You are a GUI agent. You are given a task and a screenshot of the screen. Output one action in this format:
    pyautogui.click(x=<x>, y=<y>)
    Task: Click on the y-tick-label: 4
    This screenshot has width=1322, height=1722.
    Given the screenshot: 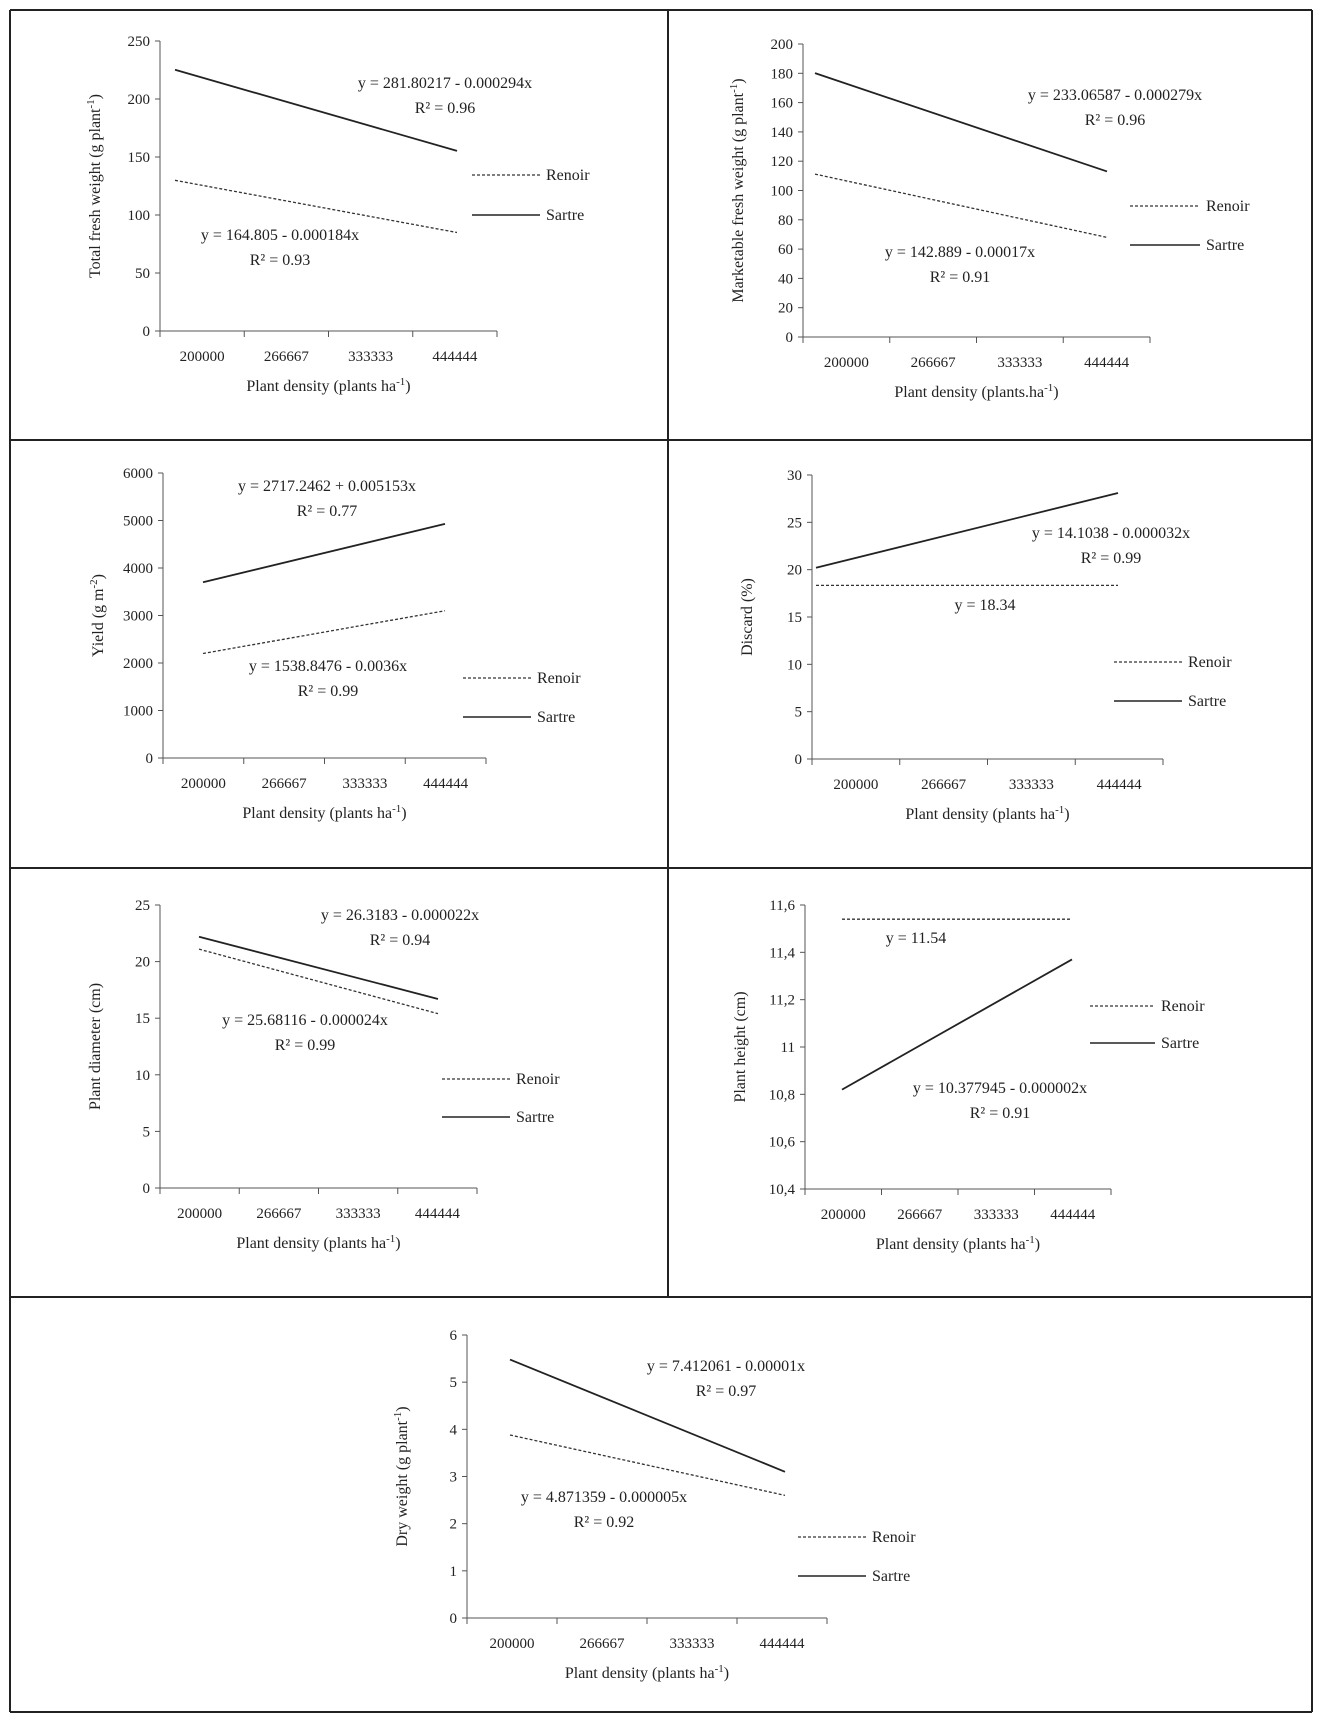 What is the action you would take?
    pyautogui.click(x=454, y=1430)
    